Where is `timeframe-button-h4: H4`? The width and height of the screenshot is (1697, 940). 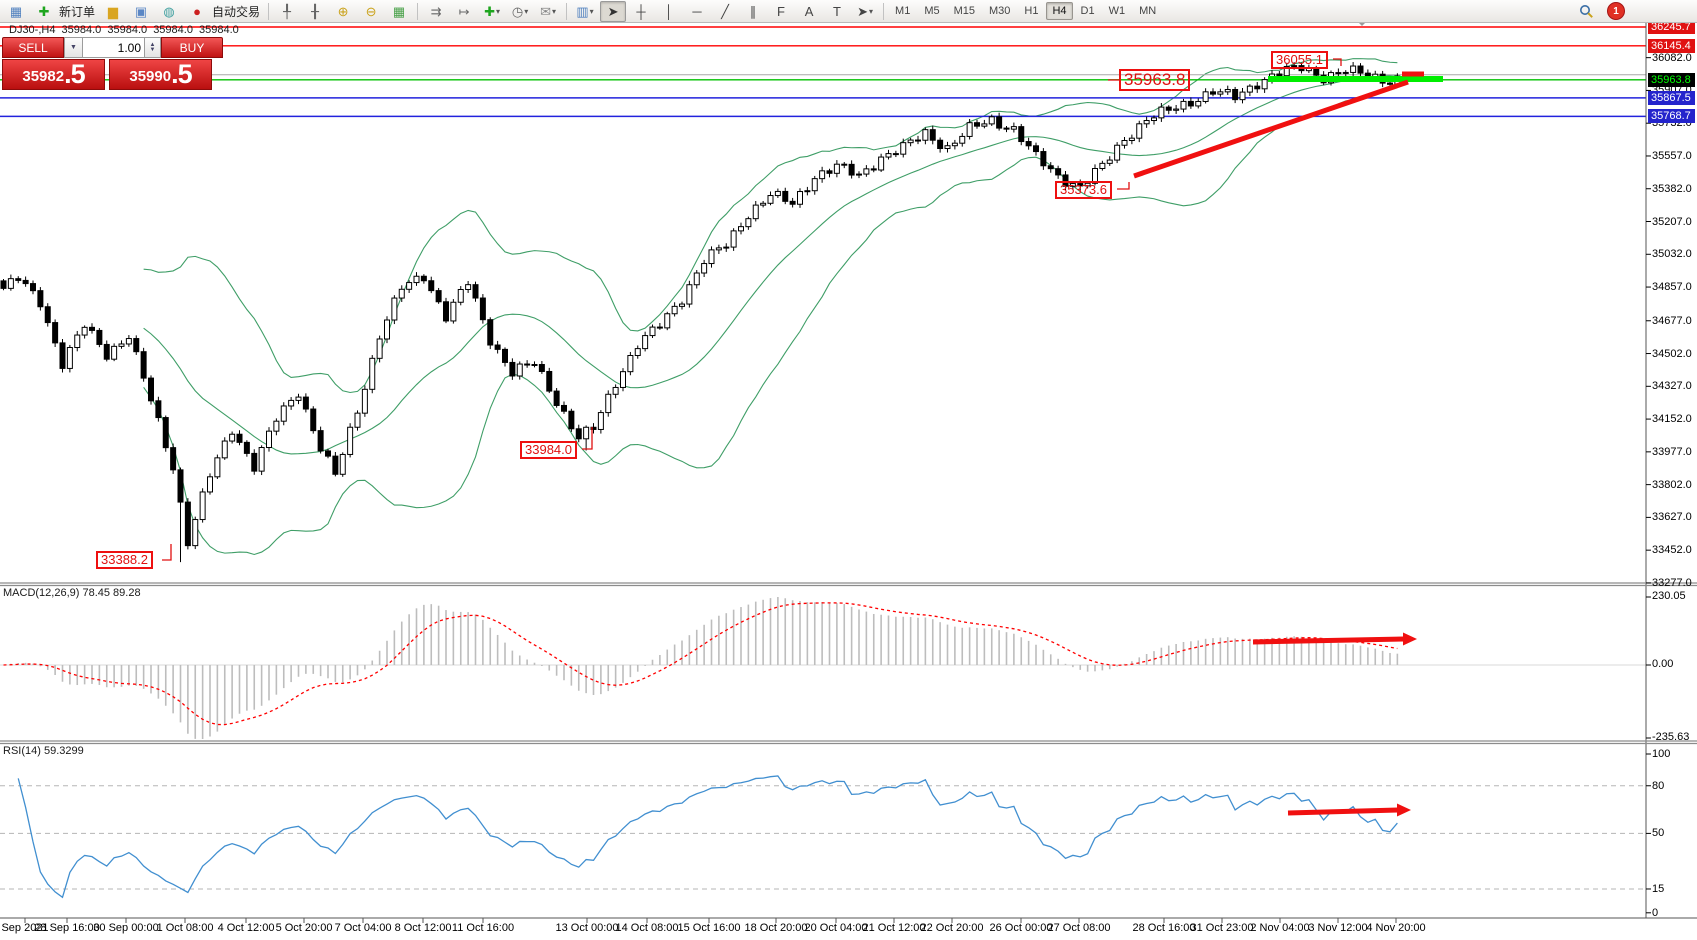 timeframe-button-h4: H4 is located at coordinates (1059, 11).